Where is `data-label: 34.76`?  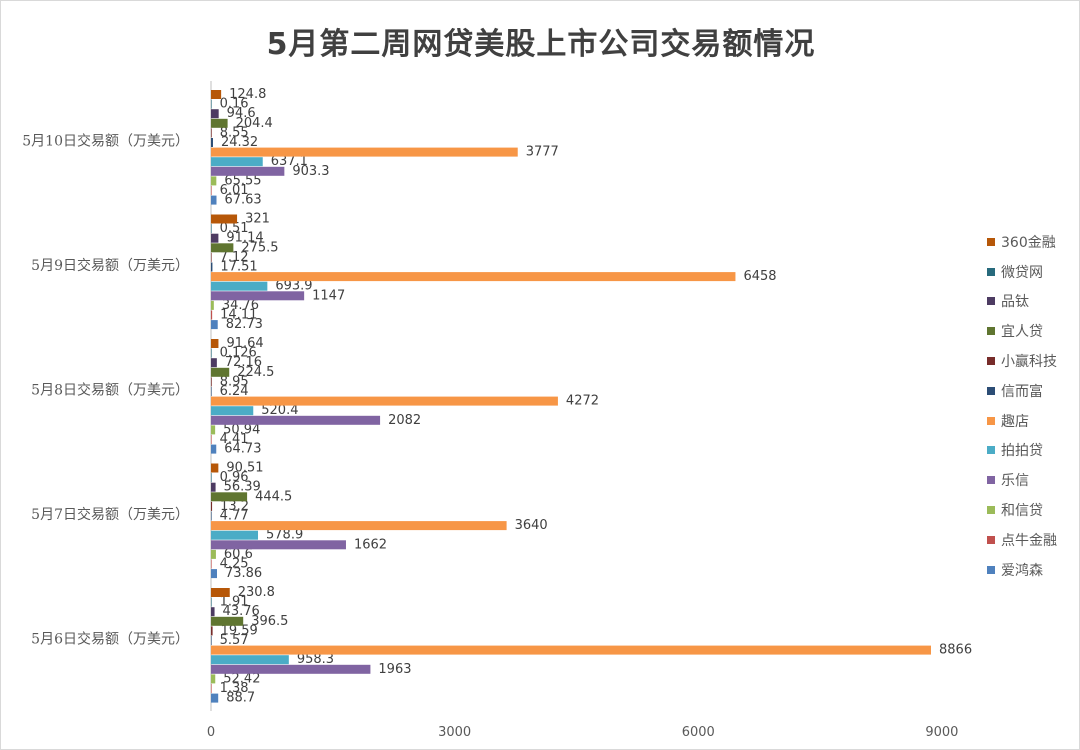 data-label: 34.76 is located at coordinates (240, 305).